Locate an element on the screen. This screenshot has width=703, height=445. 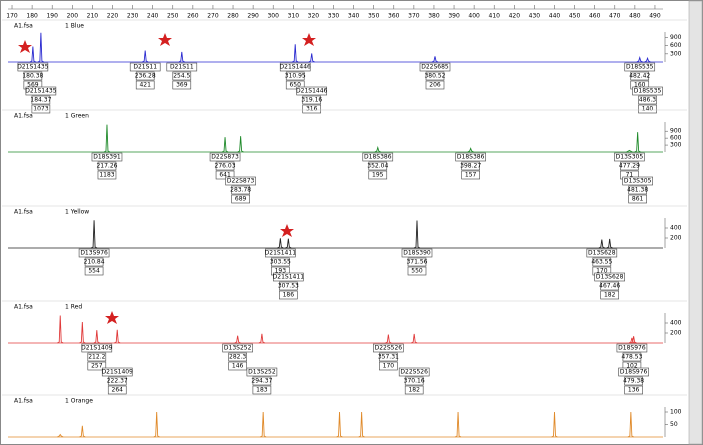
ruler-label: 480 is located at coordinates (635, 16).